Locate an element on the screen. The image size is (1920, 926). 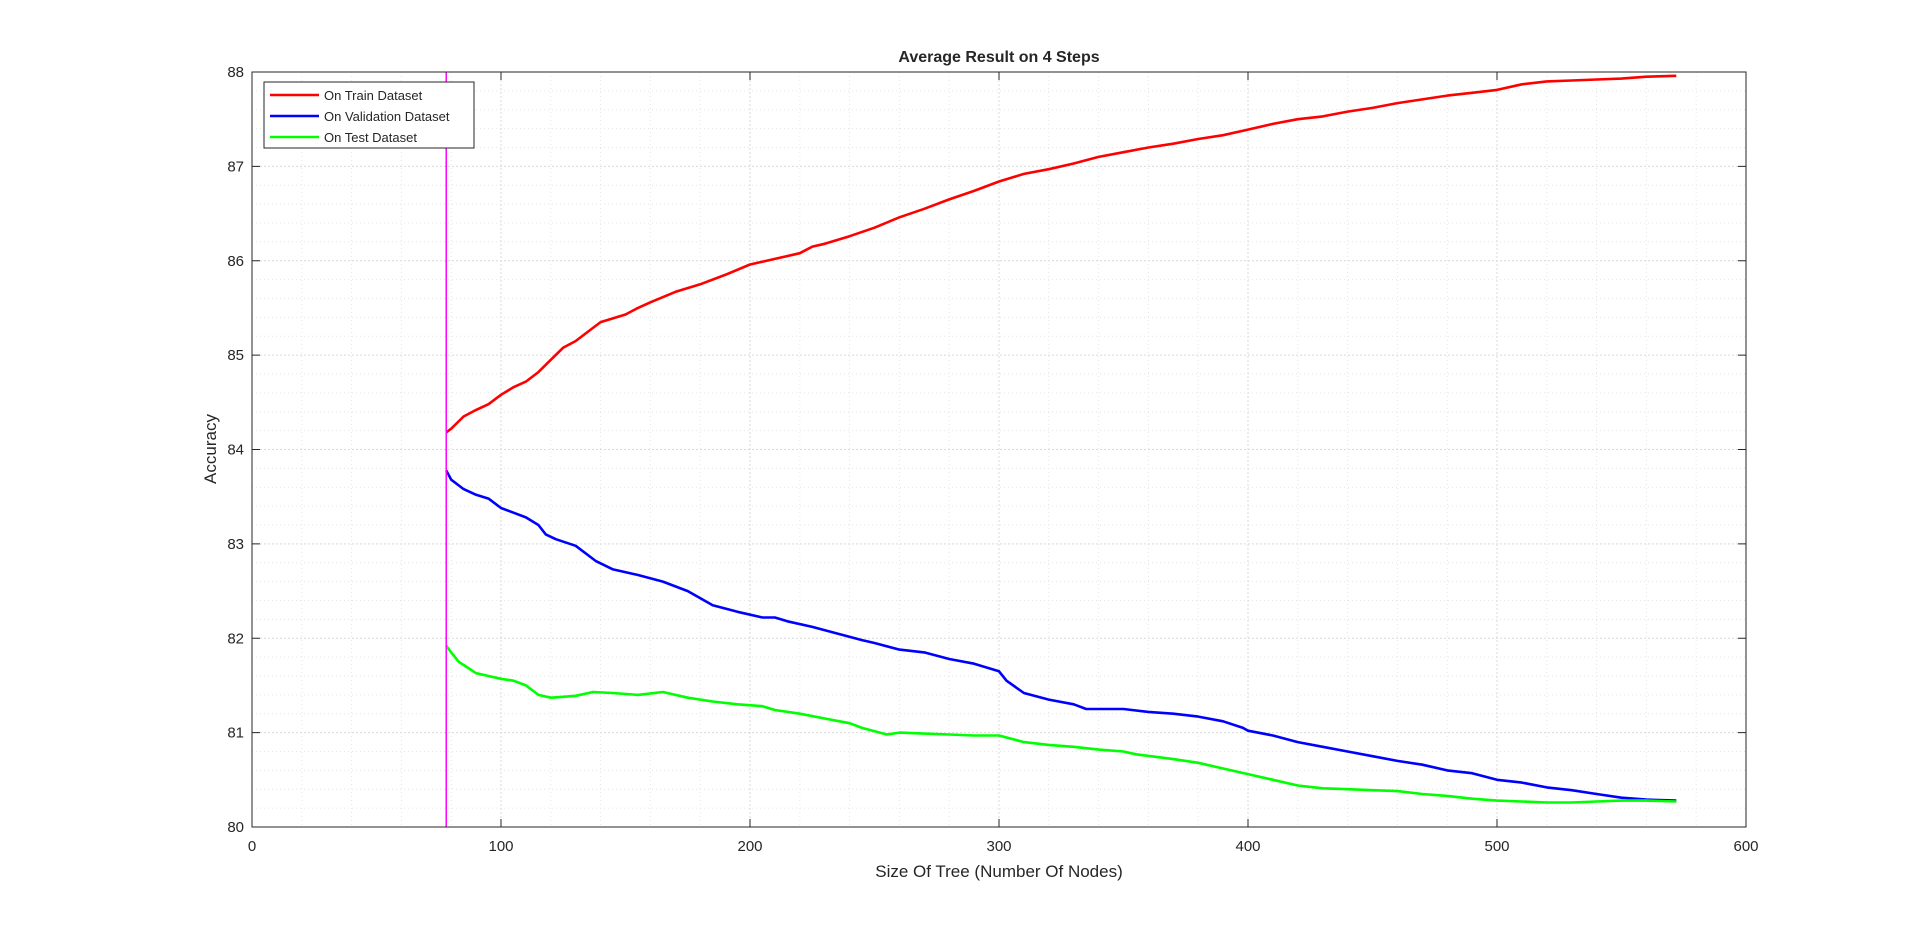
chart-title: Average Result on 4 Steps is located at coordinates (998, 57).